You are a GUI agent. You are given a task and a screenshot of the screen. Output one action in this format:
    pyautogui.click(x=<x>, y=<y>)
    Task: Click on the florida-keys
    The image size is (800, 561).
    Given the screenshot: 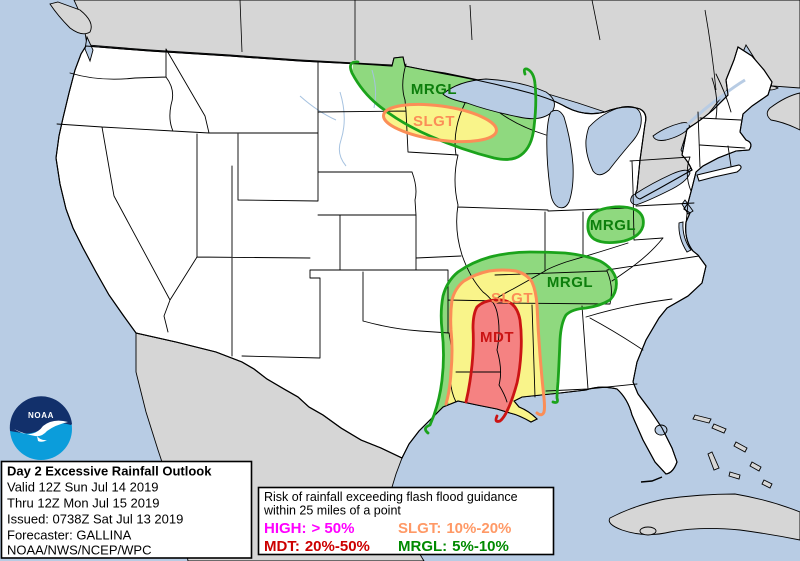 What is the action you would take?
    pyautogui.click(x=651, y=479)
    